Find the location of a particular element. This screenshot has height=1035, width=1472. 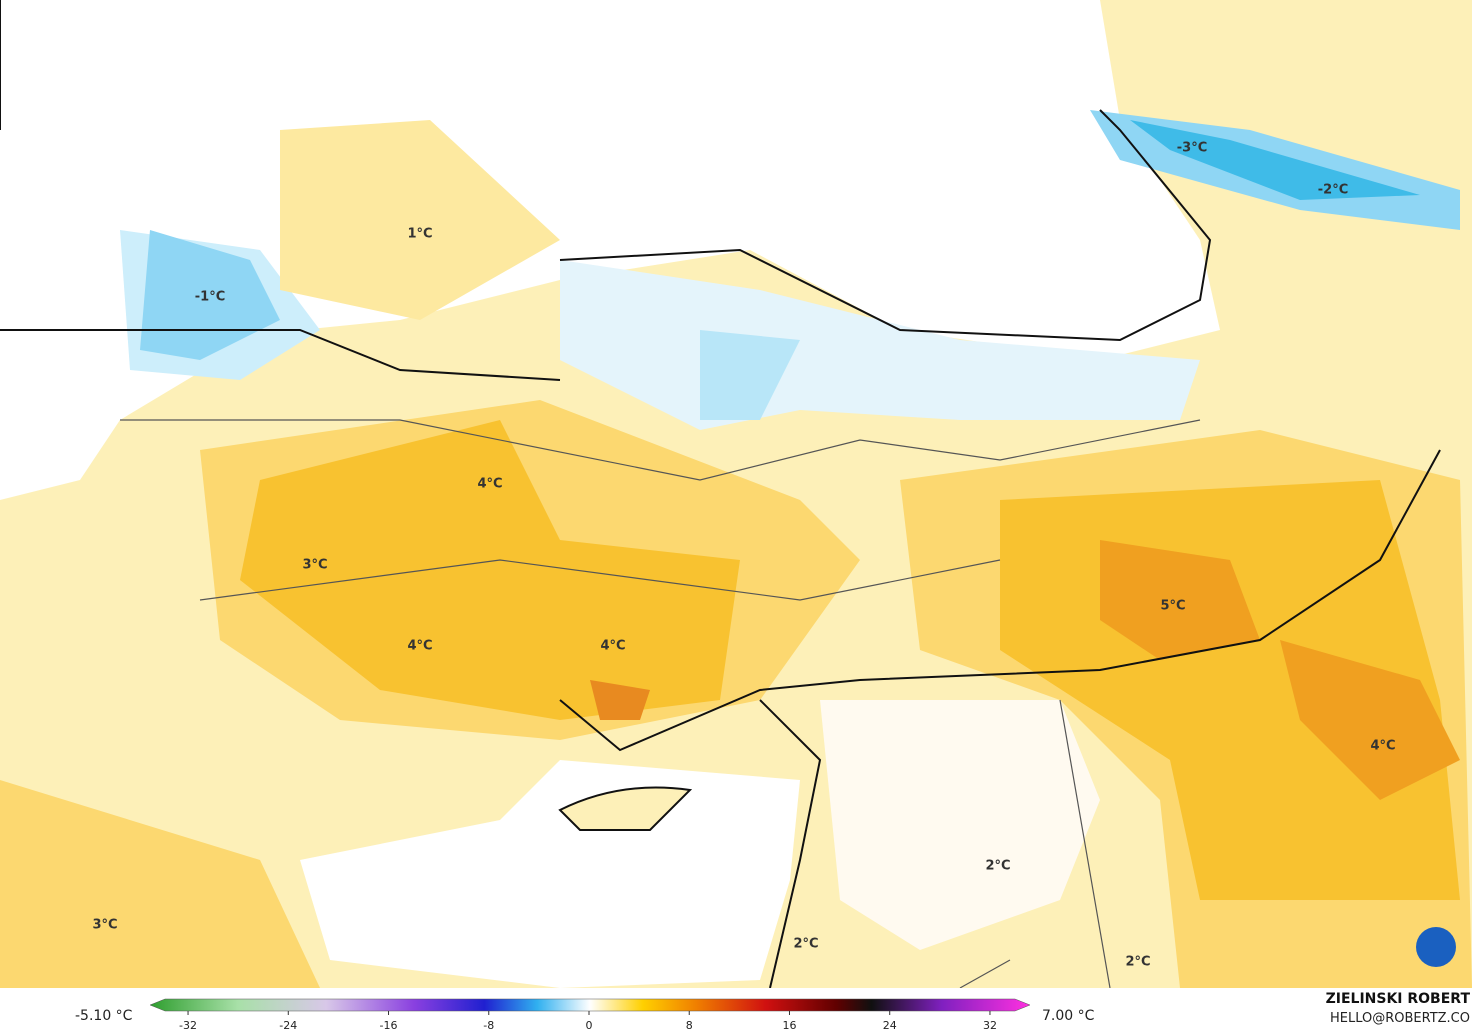

map-label: 1°C is located at coordinates (419, 234).